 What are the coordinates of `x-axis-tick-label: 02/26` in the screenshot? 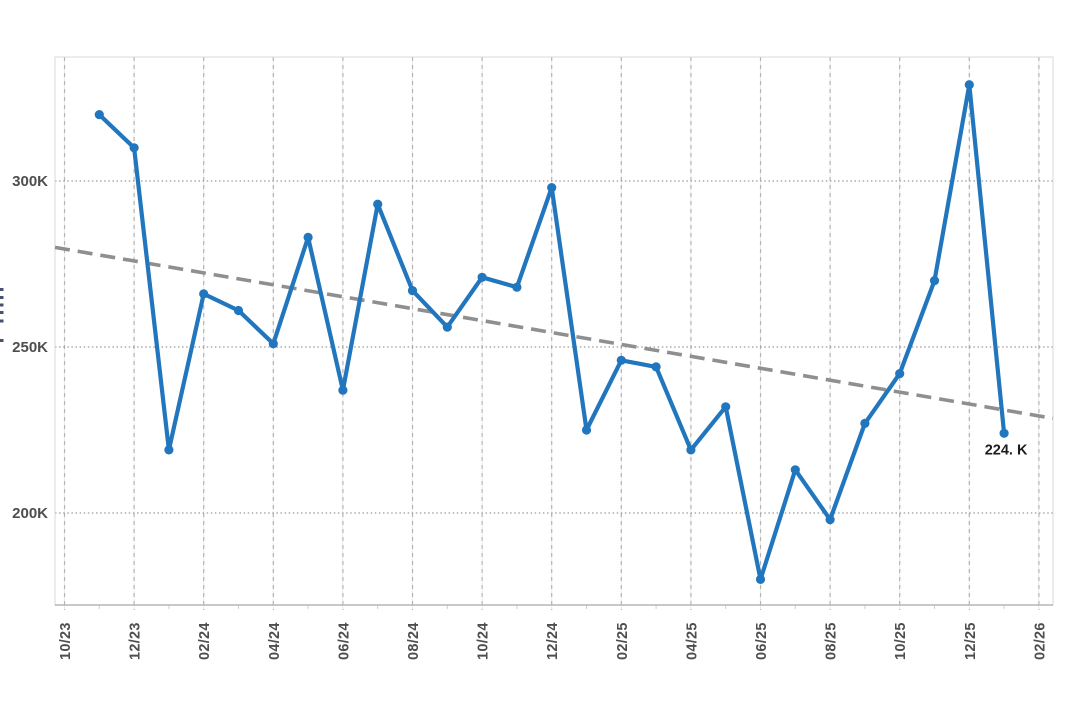 It's located at (1040, 641).